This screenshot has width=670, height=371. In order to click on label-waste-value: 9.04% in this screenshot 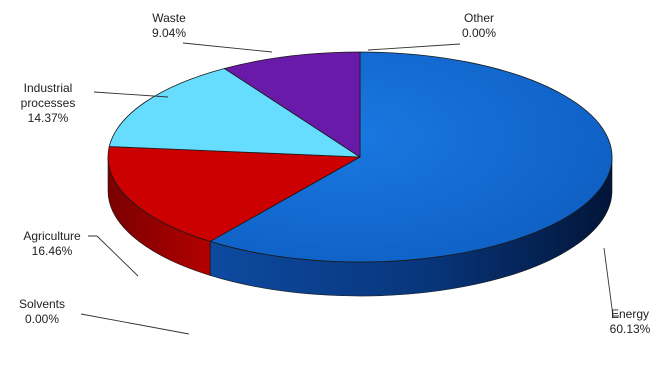, I will do `click(169, 33)`.